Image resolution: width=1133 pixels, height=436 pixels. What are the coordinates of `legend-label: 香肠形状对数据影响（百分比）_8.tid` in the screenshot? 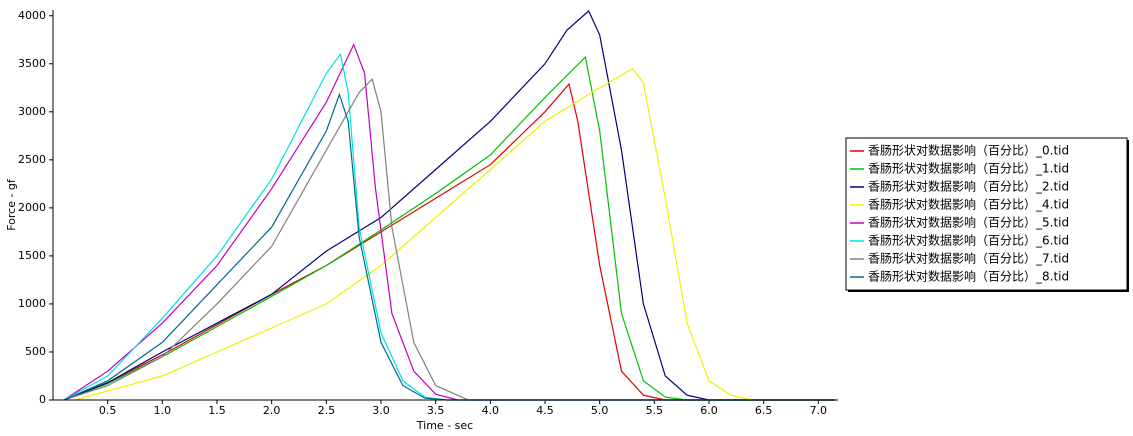 It's located at (968, 276).